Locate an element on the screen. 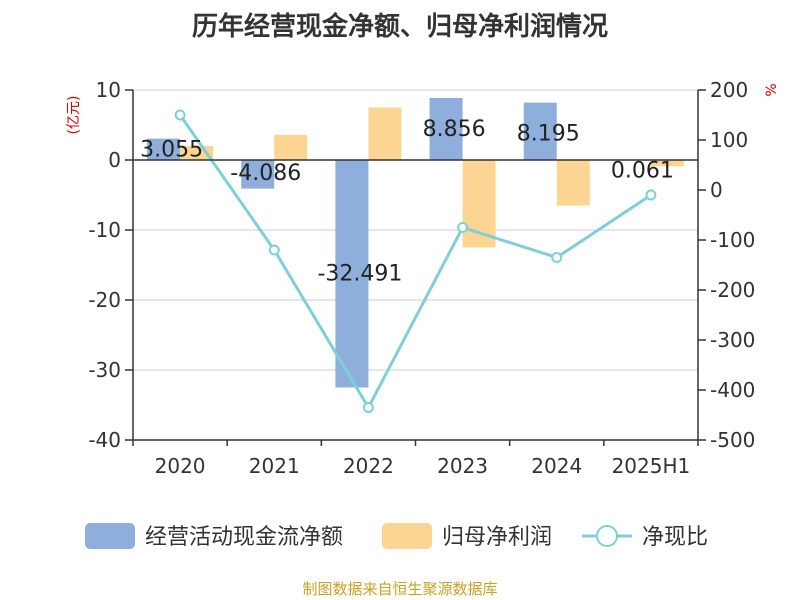 Image resolution: width=800 pixels, height=600 pixels. left-tick-label: -30 is located at coordinates (104, 370).